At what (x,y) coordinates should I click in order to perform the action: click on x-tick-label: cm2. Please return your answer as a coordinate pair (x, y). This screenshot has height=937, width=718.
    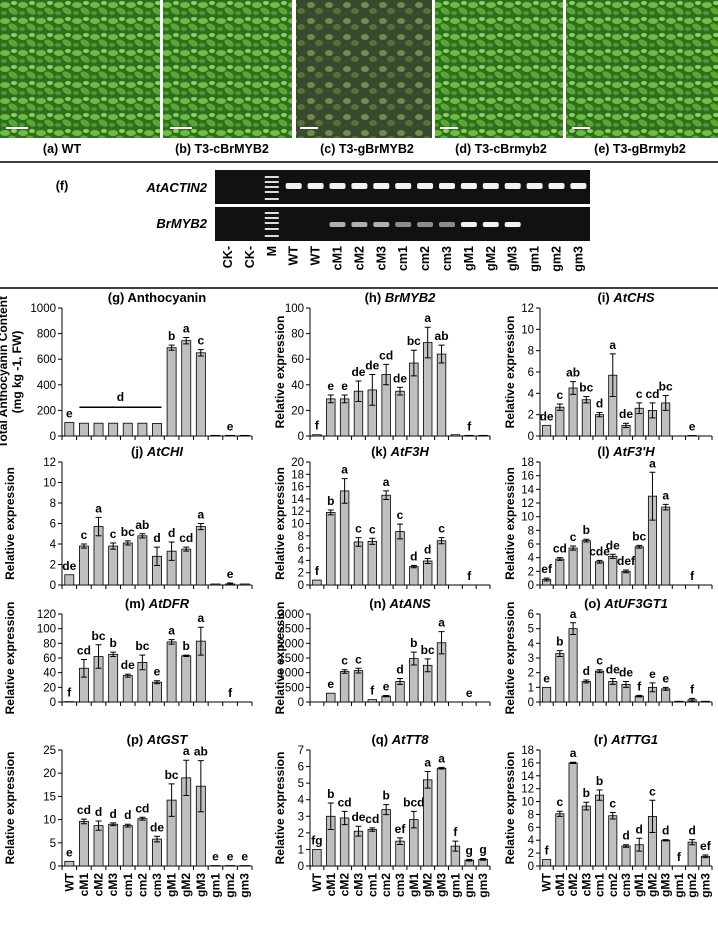
    Looking at the image, I should click on (613, 885).